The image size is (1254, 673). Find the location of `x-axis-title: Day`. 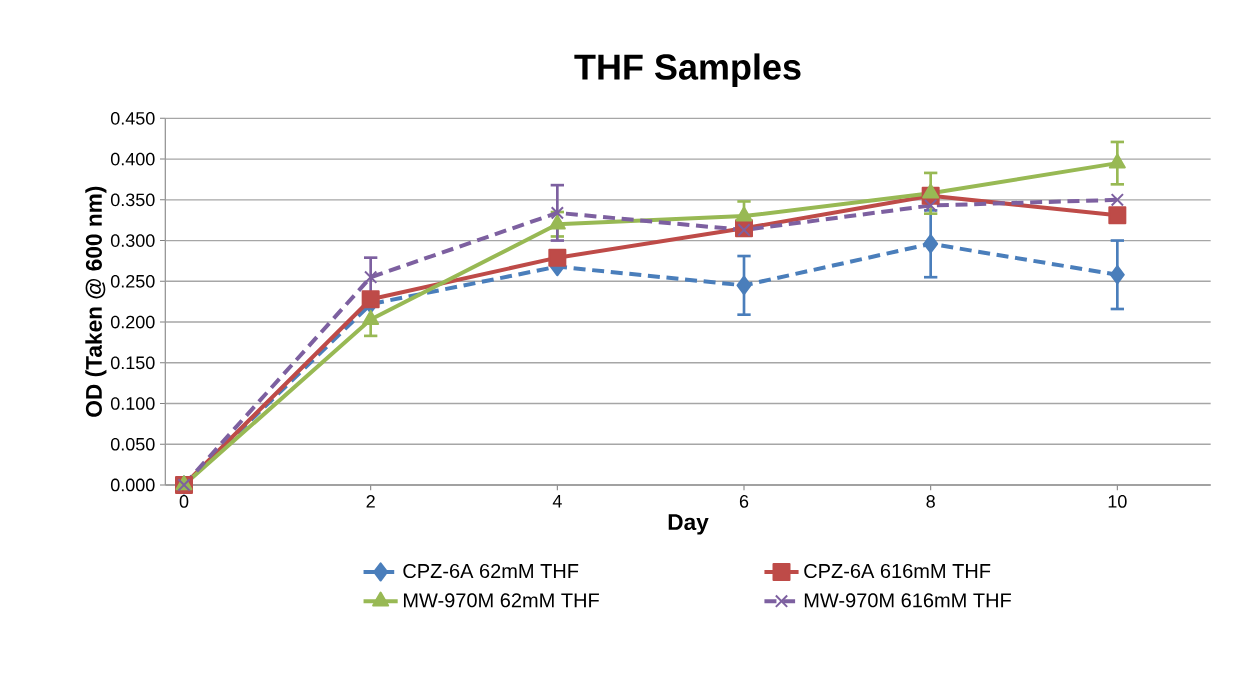

x-axis-title: Day is located at coordinates (688, 524).